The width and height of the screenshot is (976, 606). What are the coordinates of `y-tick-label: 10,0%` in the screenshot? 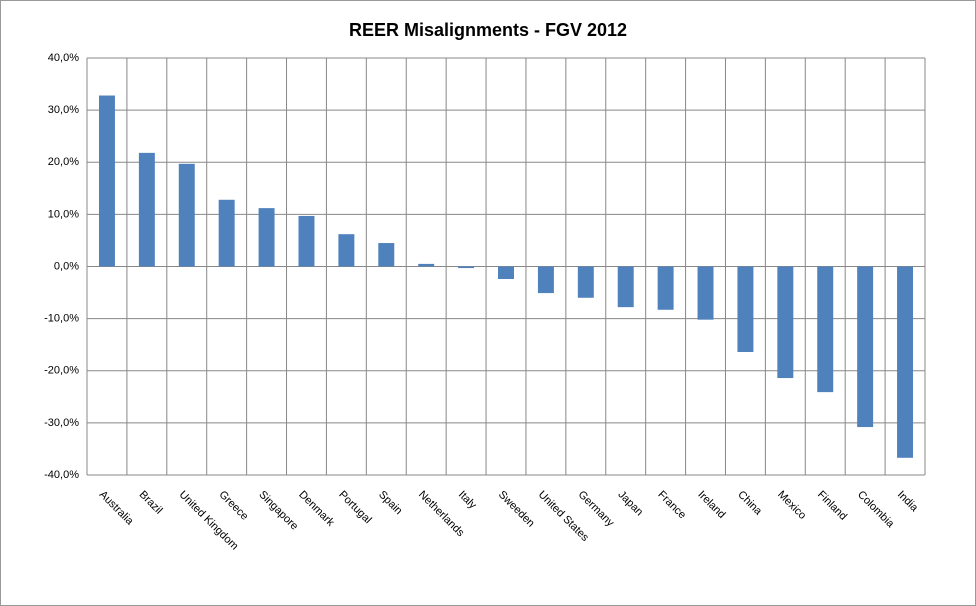 It's located at (63, 214).